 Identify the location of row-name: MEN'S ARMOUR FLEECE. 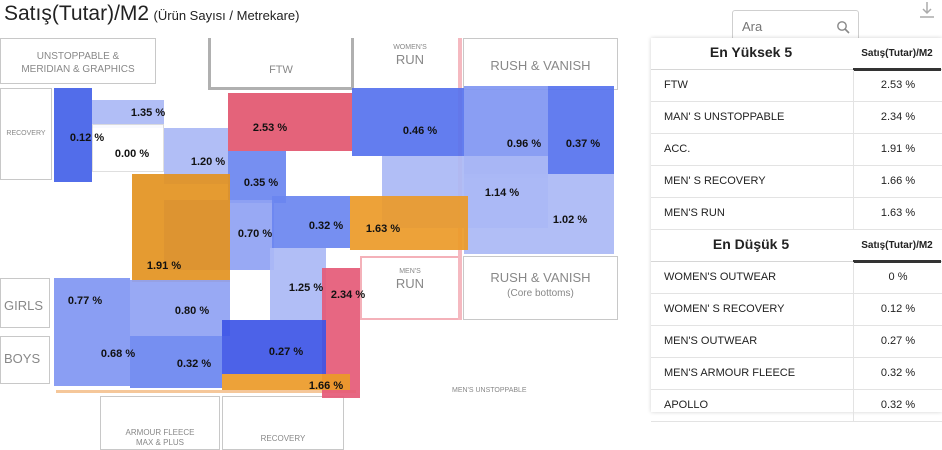
(730, 373).